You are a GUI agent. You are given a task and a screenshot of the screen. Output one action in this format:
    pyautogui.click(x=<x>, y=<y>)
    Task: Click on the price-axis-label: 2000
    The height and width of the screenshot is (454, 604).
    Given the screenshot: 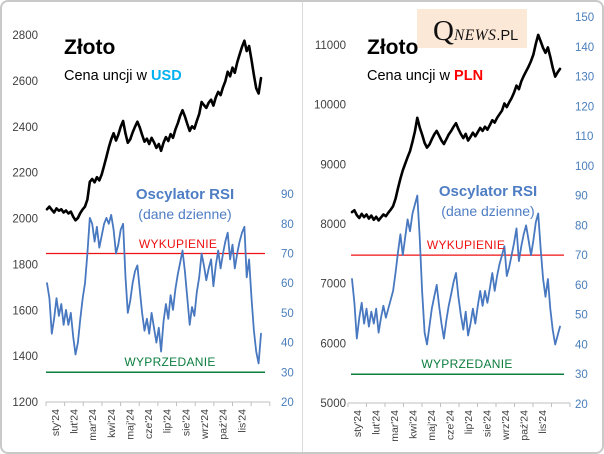 What is the action you would take?
    pyautogui.click(x=25, y=220)
    